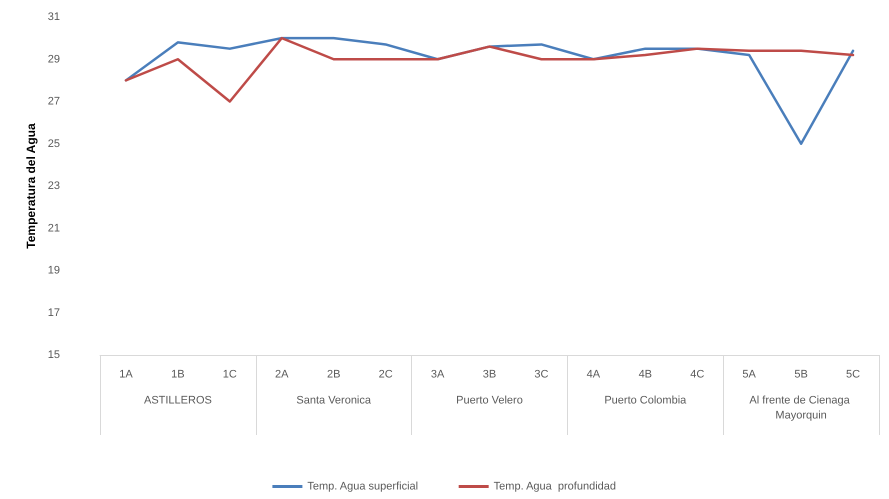 Image resolution: width=889 pixels, height=499 pixels. What do you see at coordinates (178, 374) in the screenshot?
I see `x-tick-label: 1B` at bounding box center [178, 374].